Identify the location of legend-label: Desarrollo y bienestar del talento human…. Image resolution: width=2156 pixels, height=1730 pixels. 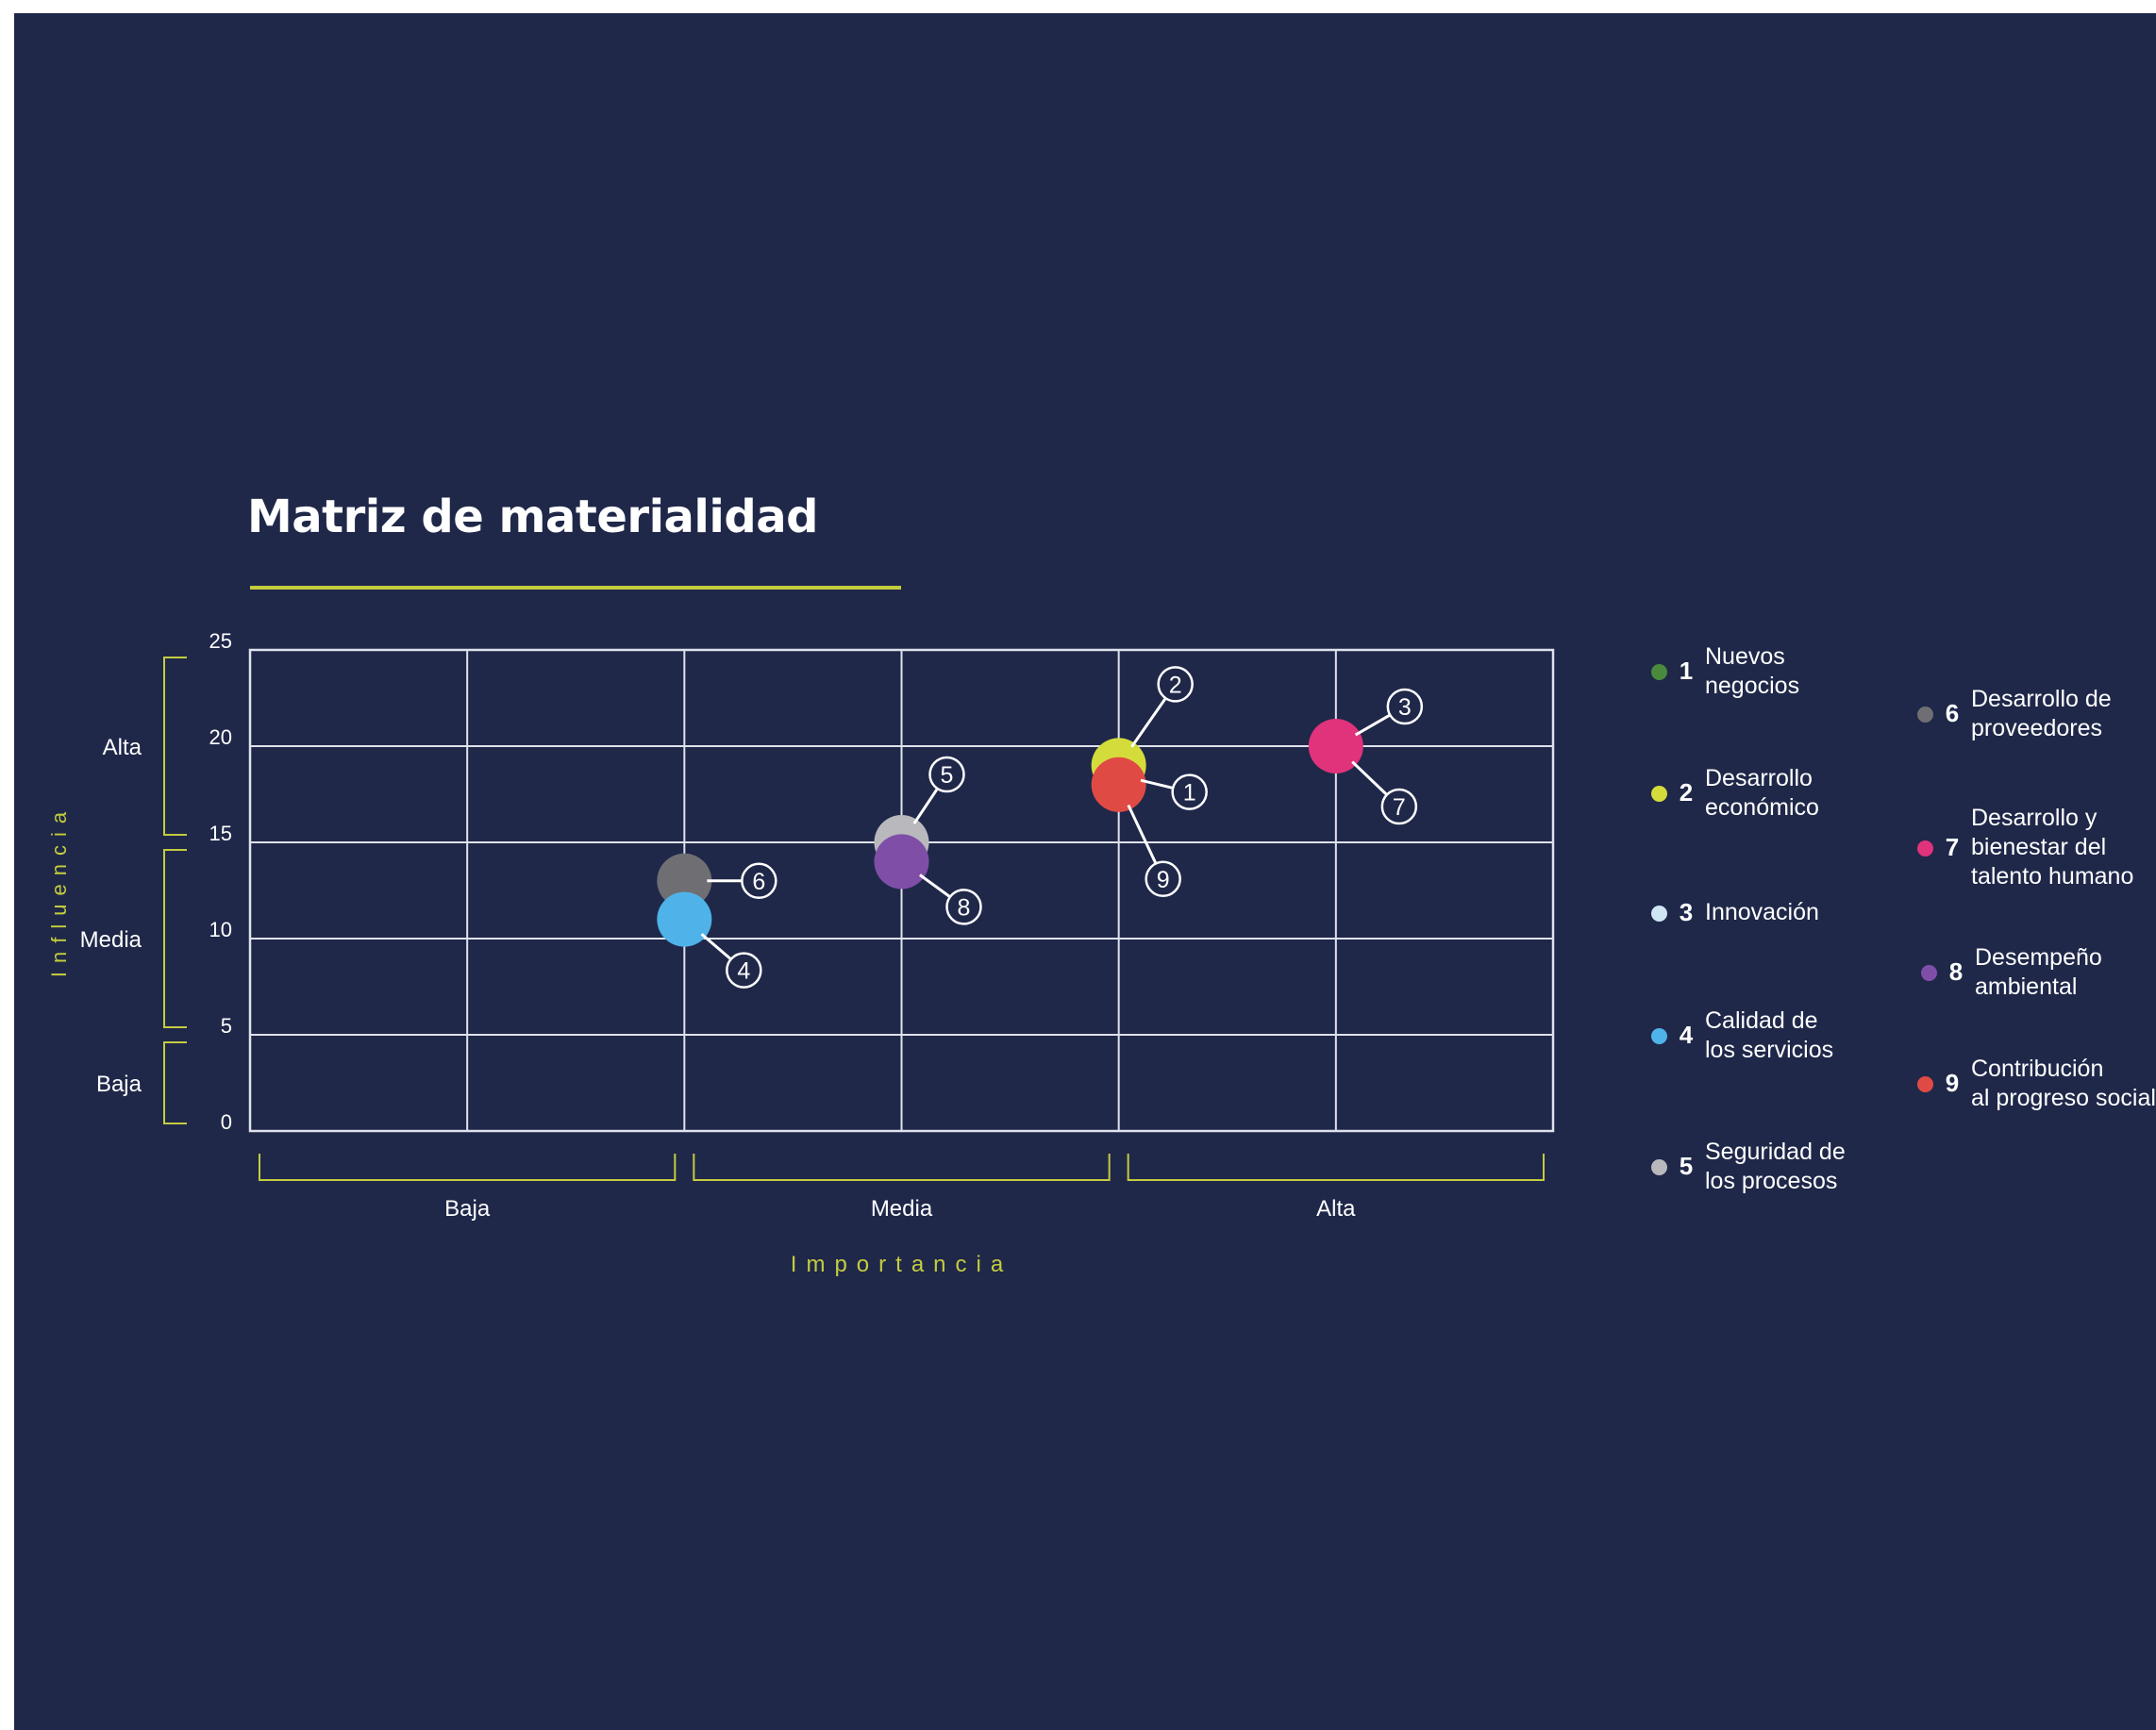
(2052, 847).